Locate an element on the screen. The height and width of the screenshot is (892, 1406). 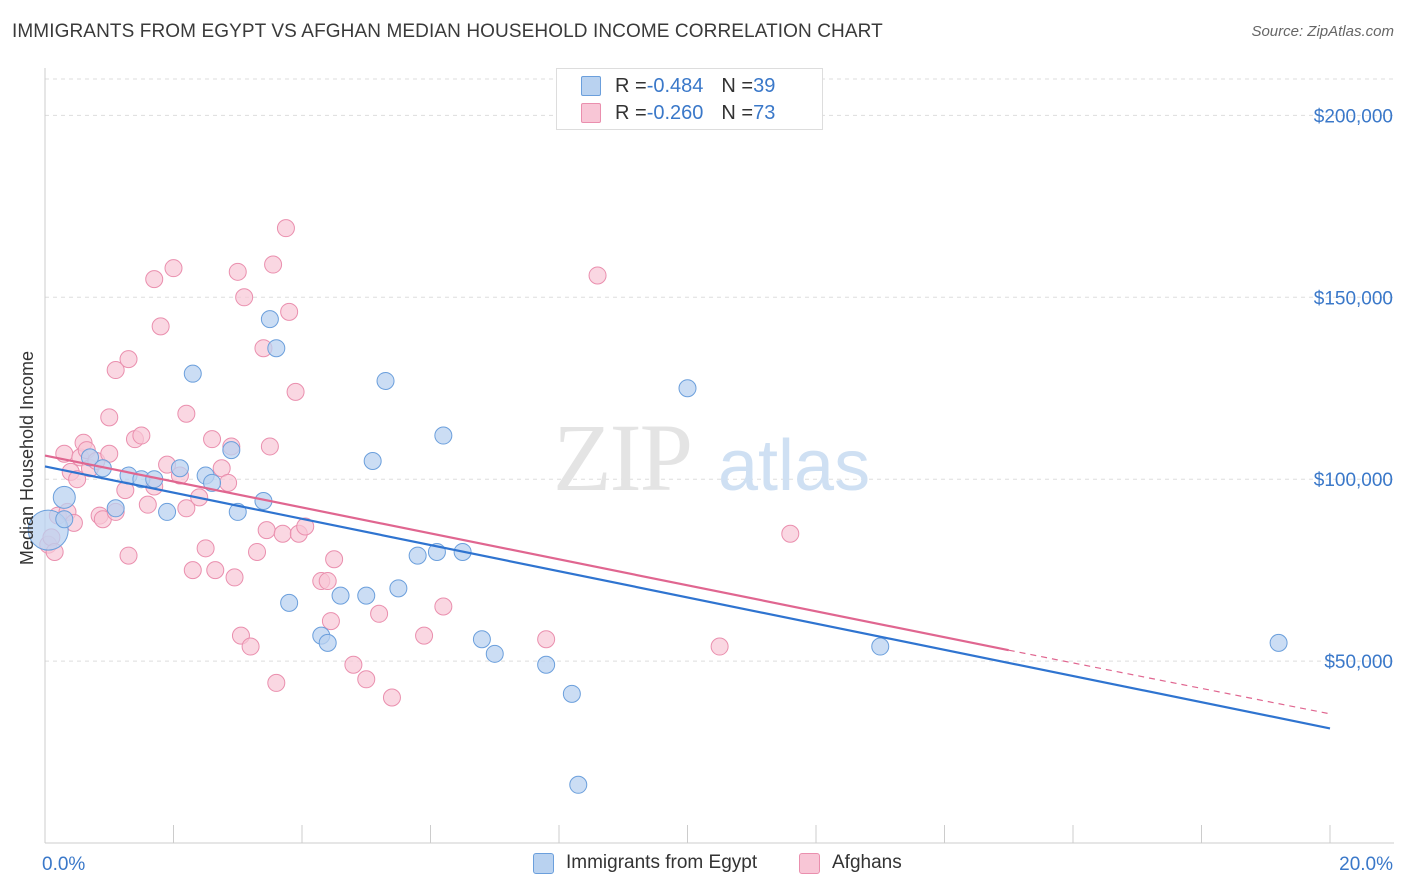
afghan-trend-extension is located at coordinates (1169, 682).